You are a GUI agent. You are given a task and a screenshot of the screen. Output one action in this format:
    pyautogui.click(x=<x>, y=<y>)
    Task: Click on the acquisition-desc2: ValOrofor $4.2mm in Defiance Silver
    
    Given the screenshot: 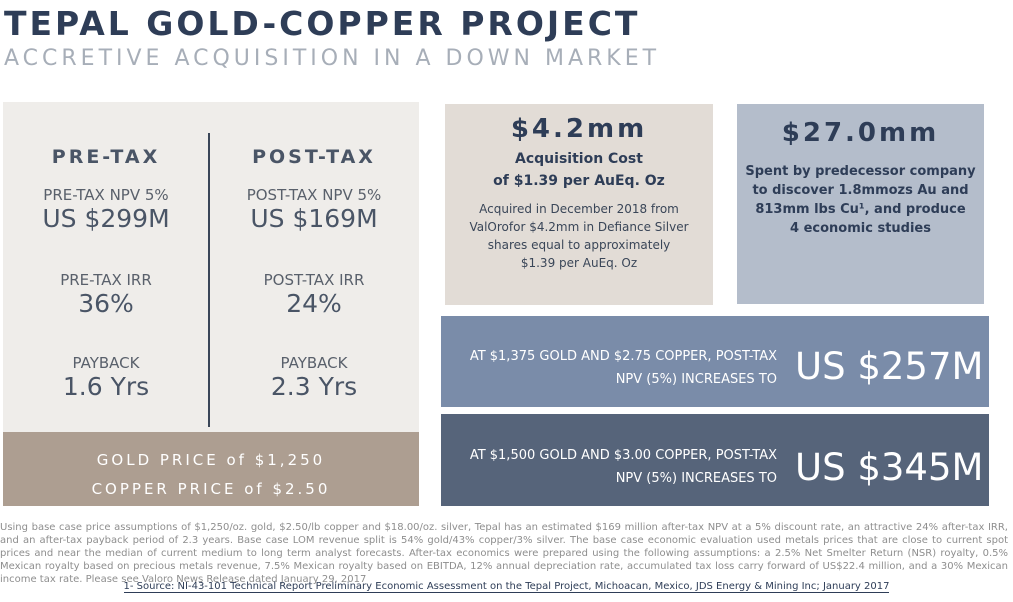 What is the action you would take?
    pyautogui.click(x=579, y=227)
    